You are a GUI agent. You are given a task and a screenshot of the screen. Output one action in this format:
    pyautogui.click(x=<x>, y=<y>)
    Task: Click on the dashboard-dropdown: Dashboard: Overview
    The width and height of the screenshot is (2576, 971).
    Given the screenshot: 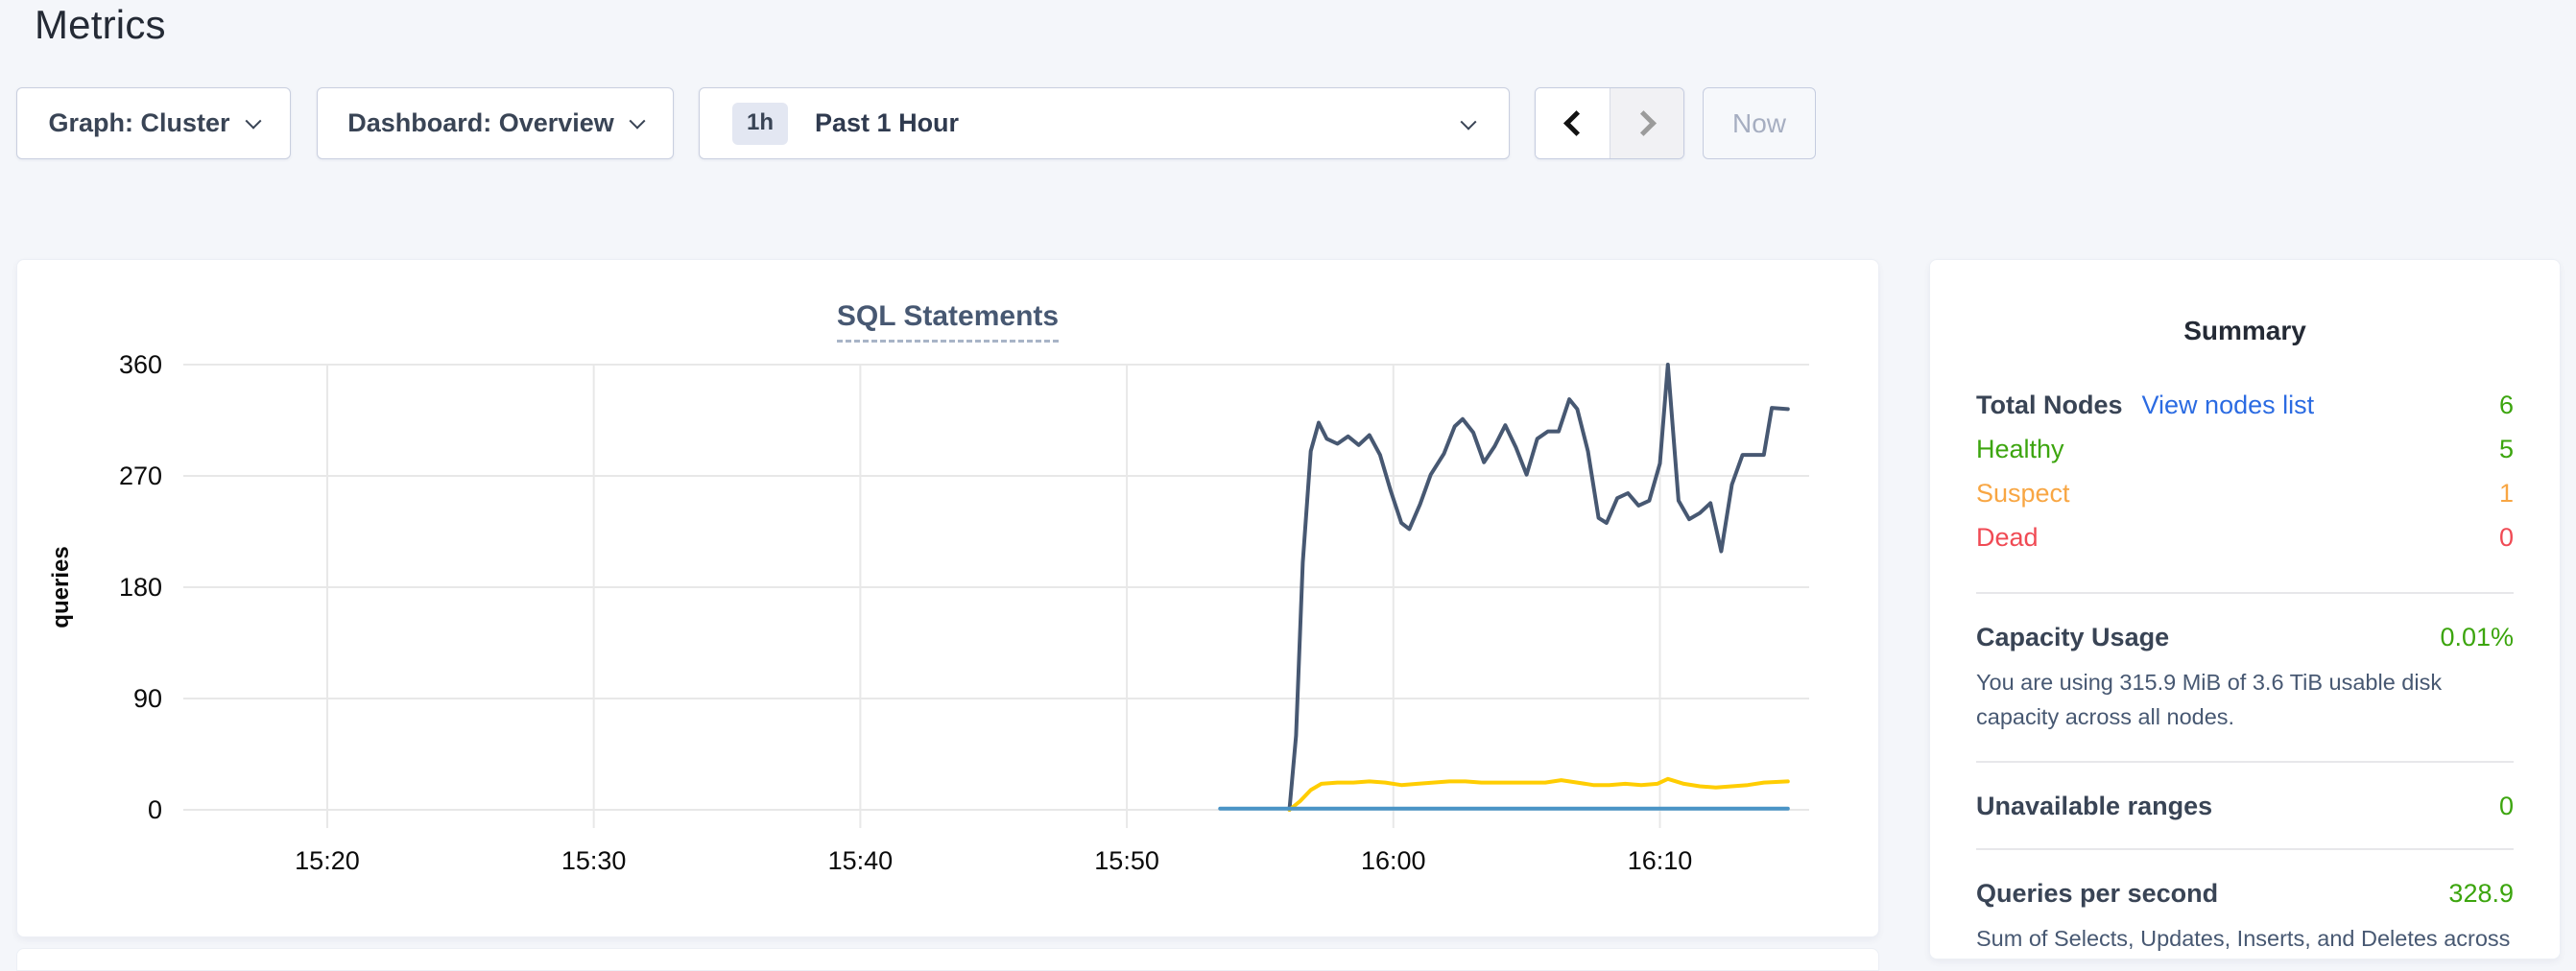 What is the action you would take?
    pyautogui.click(x=496, y=123)
    